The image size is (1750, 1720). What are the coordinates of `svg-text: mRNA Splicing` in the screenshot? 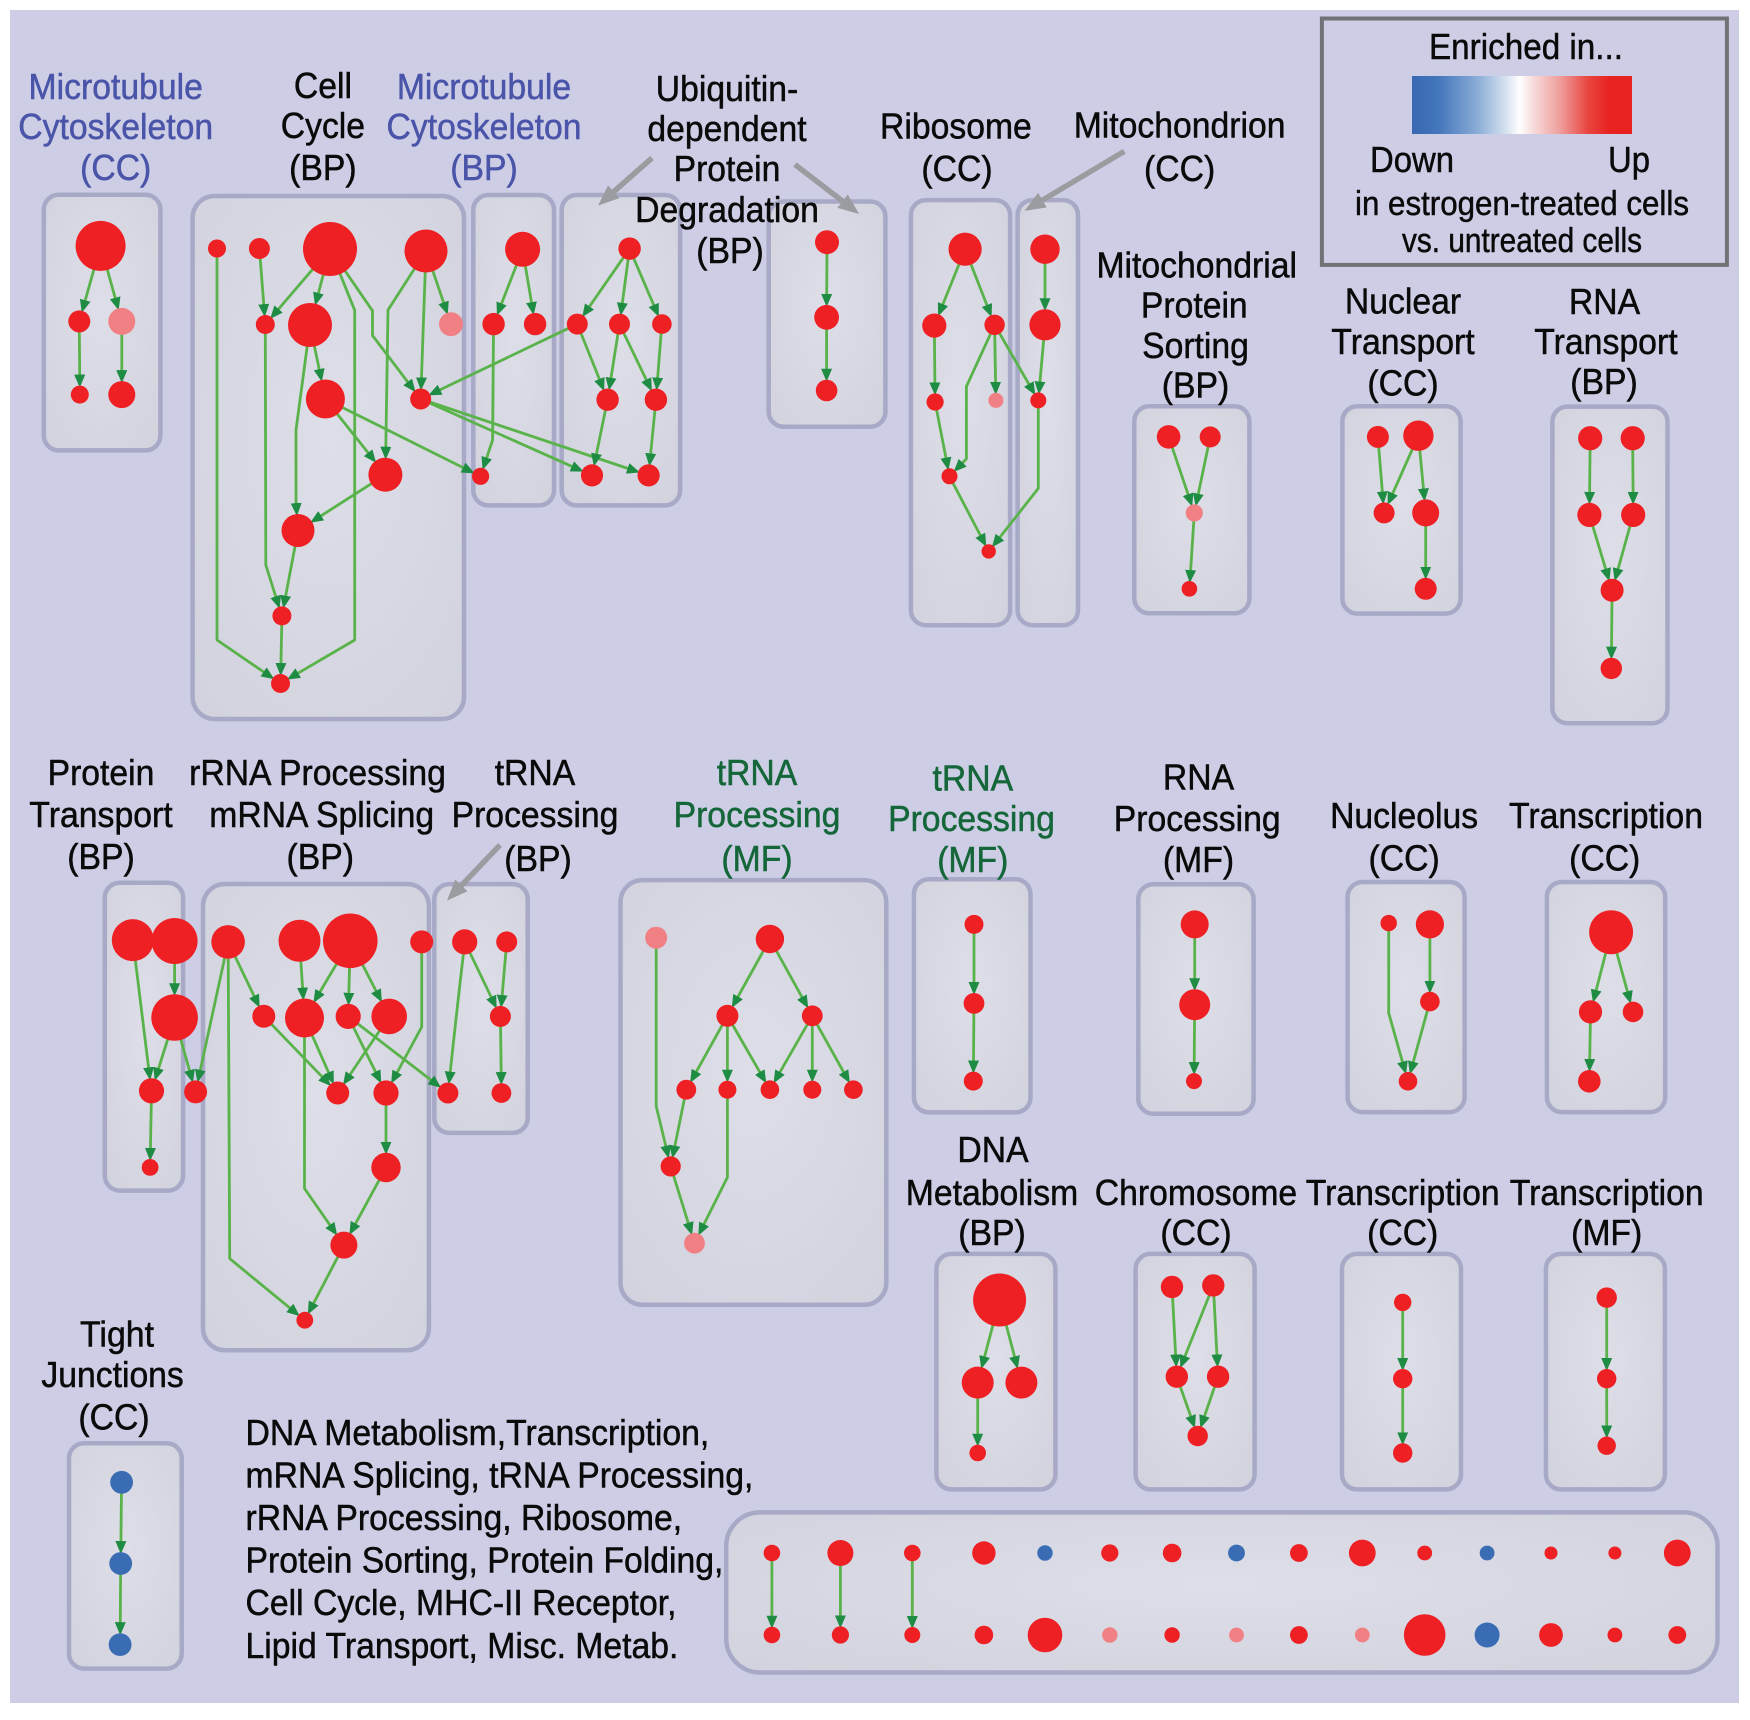 It's located at (321, 814).